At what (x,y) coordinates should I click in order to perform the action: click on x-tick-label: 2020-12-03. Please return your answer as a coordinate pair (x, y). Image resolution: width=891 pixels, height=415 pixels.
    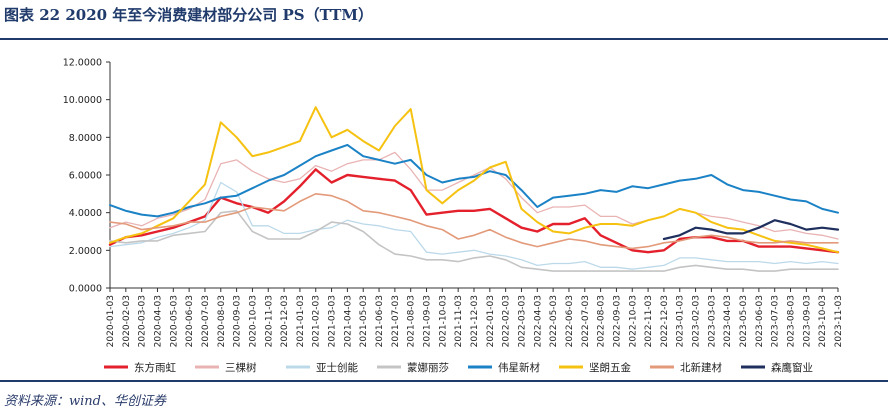
    Looking at the image, I should click on (285, 321).